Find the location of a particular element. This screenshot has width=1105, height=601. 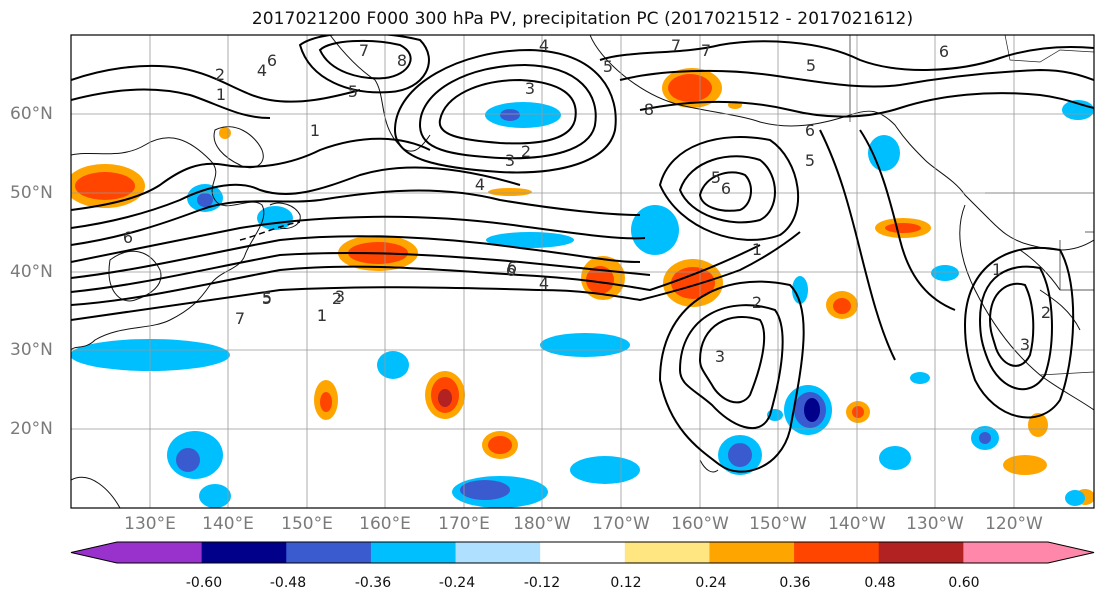

lon-label: 180°W is located at coordinates (542, 524).